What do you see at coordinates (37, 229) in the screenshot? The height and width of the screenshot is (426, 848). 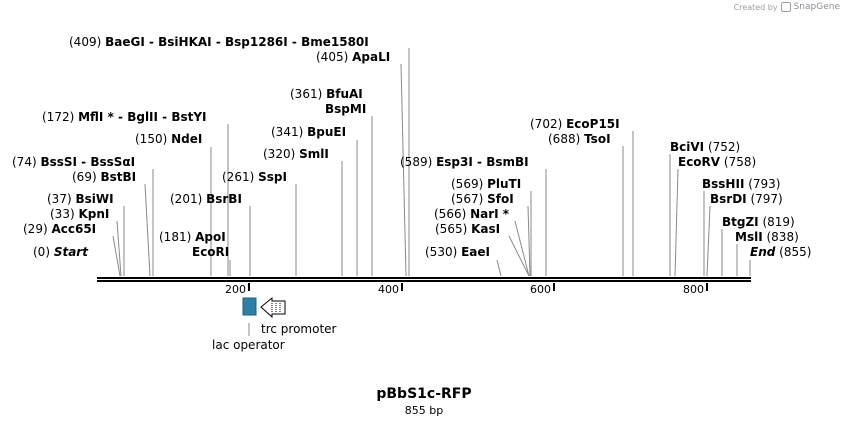 I see `site-position: (29)` at bounding box center [37, 229].